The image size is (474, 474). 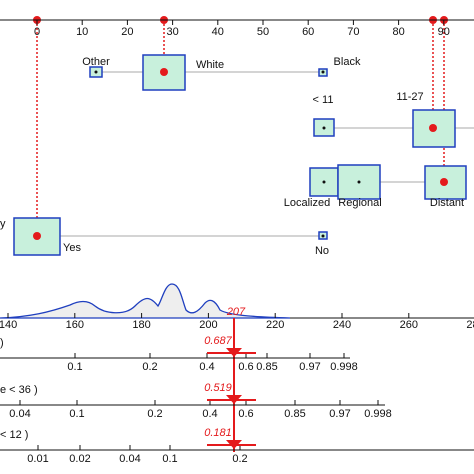 I want to click on prob-value: 0.519, so click(x=218, y=388).